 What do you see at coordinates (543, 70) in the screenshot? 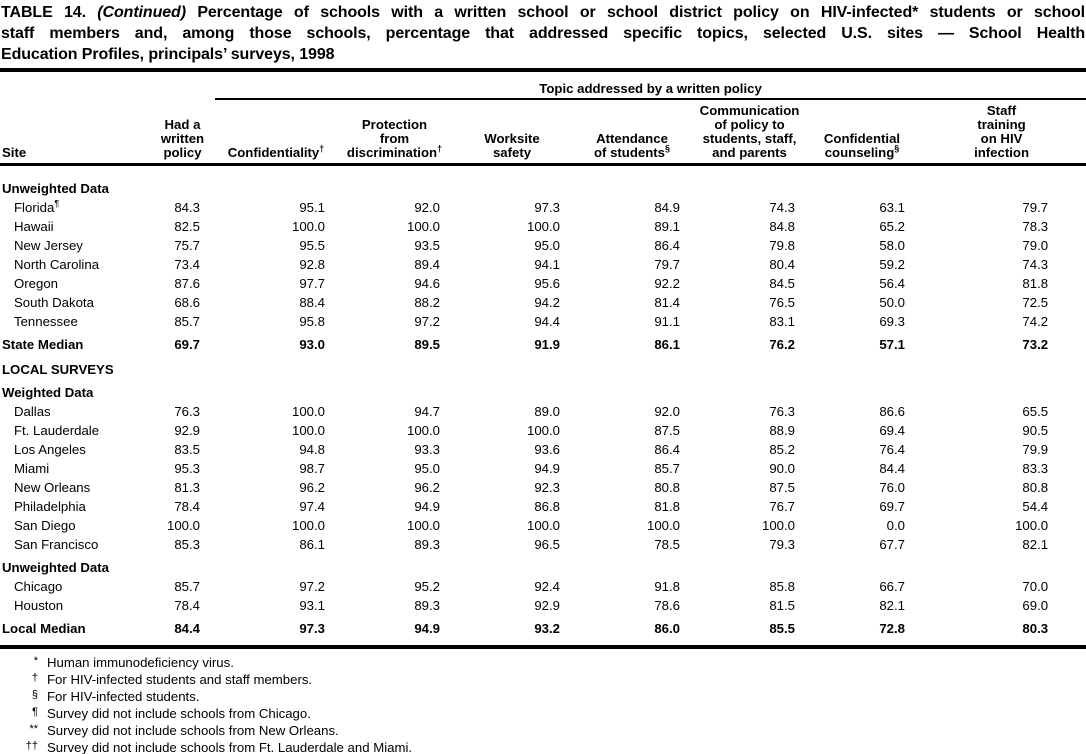
I see `title-rule` at bounding box center [543, 70].